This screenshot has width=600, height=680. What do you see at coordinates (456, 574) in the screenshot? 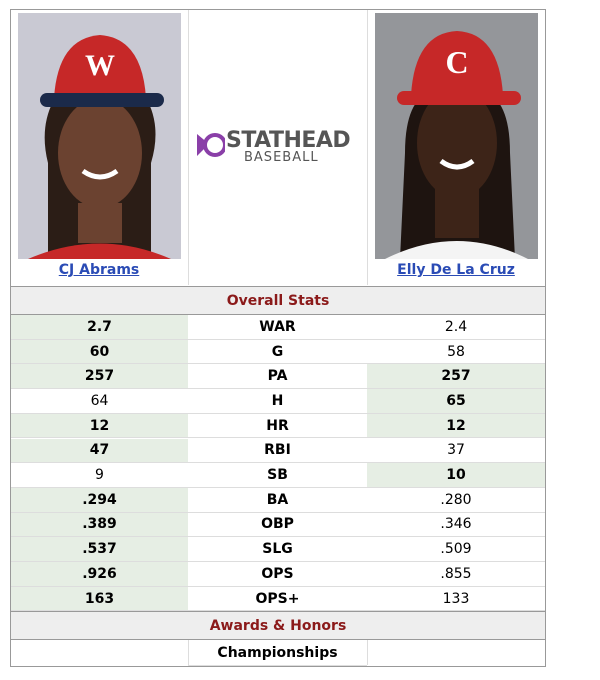
I see `right-value: .855` at bounding box center [456, 574].